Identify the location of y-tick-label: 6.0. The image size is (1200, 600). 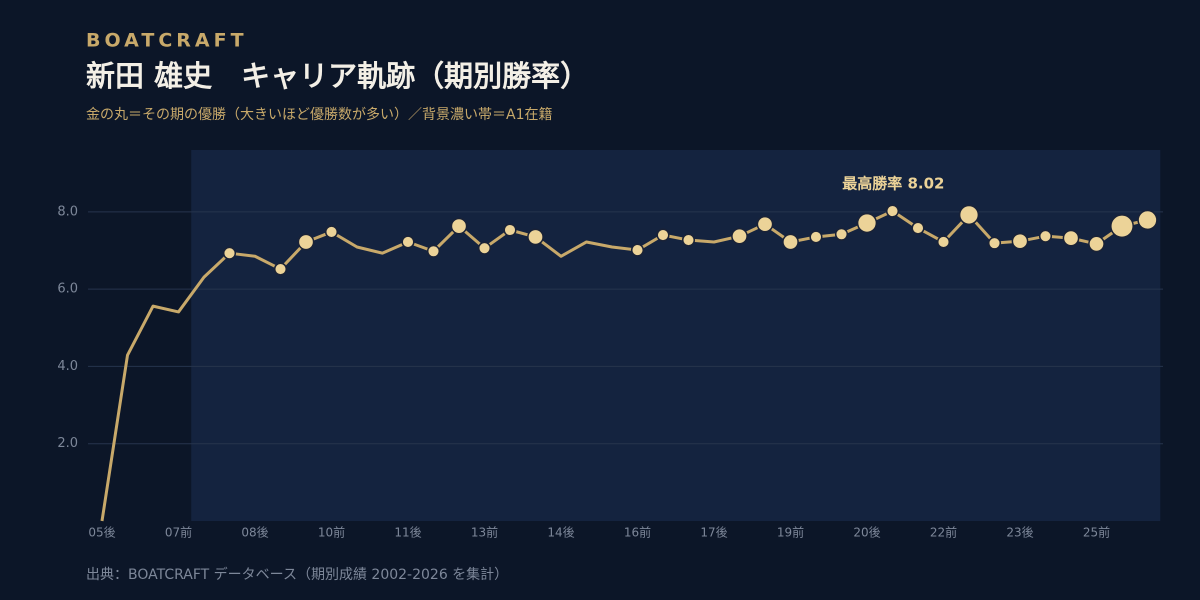
(67, 289).